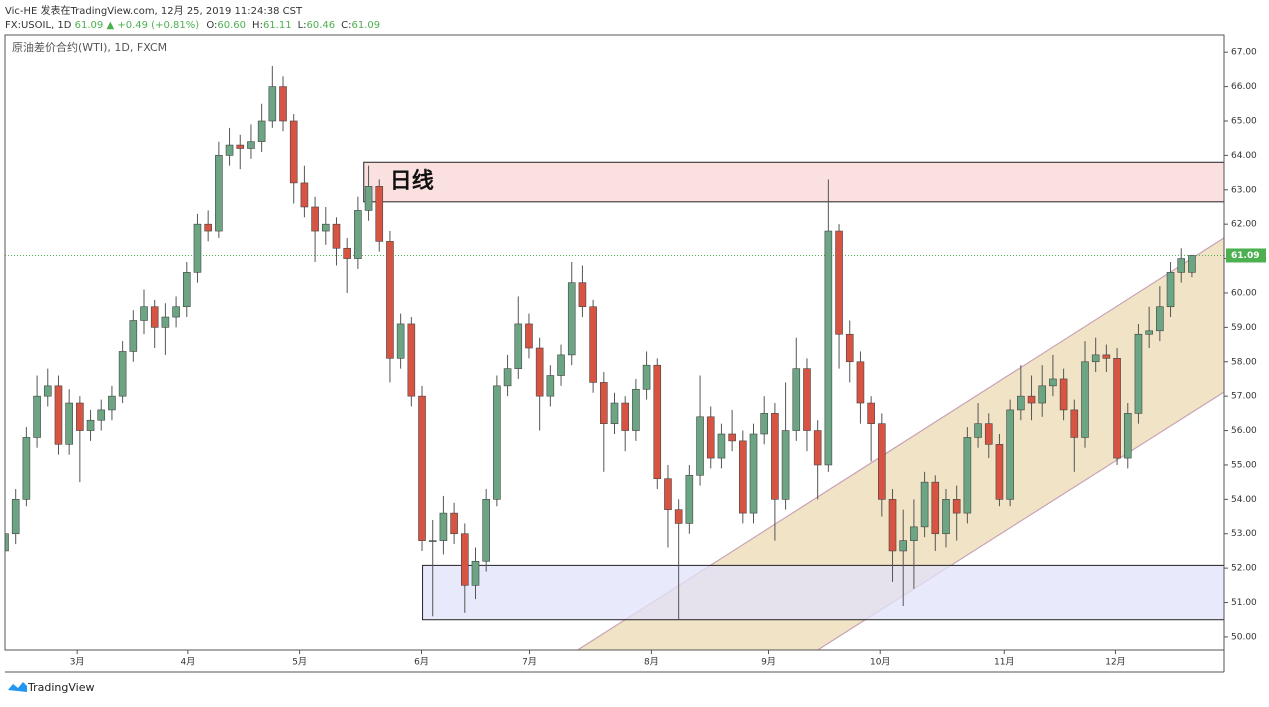 The height and width of the screenshot is (707, 1269). What do you see at coordinates (1244, 431) in the screenshot?
I see `y-tick-label: 56.00` at bounding box center [1244, 431].